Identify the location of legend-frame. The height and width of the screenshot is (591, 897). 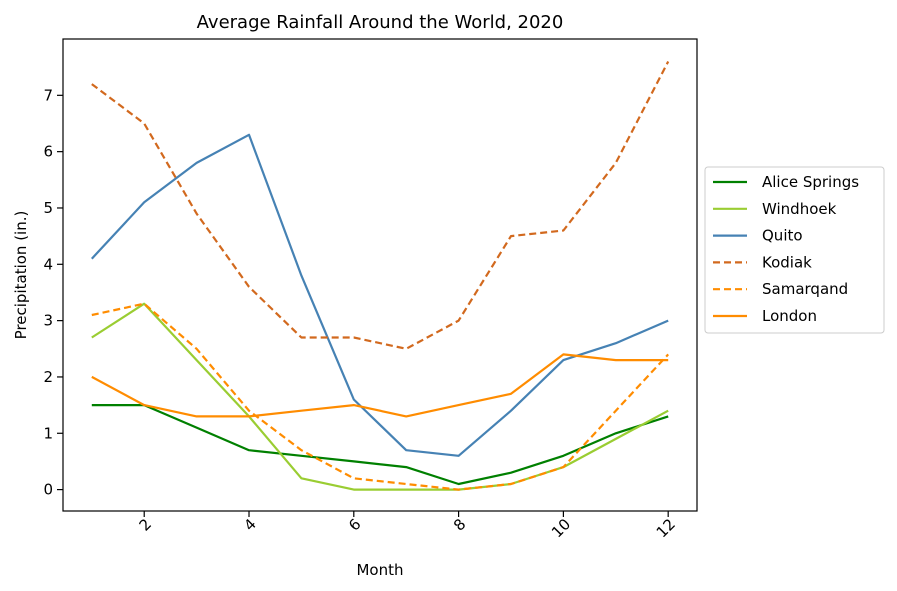
(794, 250).